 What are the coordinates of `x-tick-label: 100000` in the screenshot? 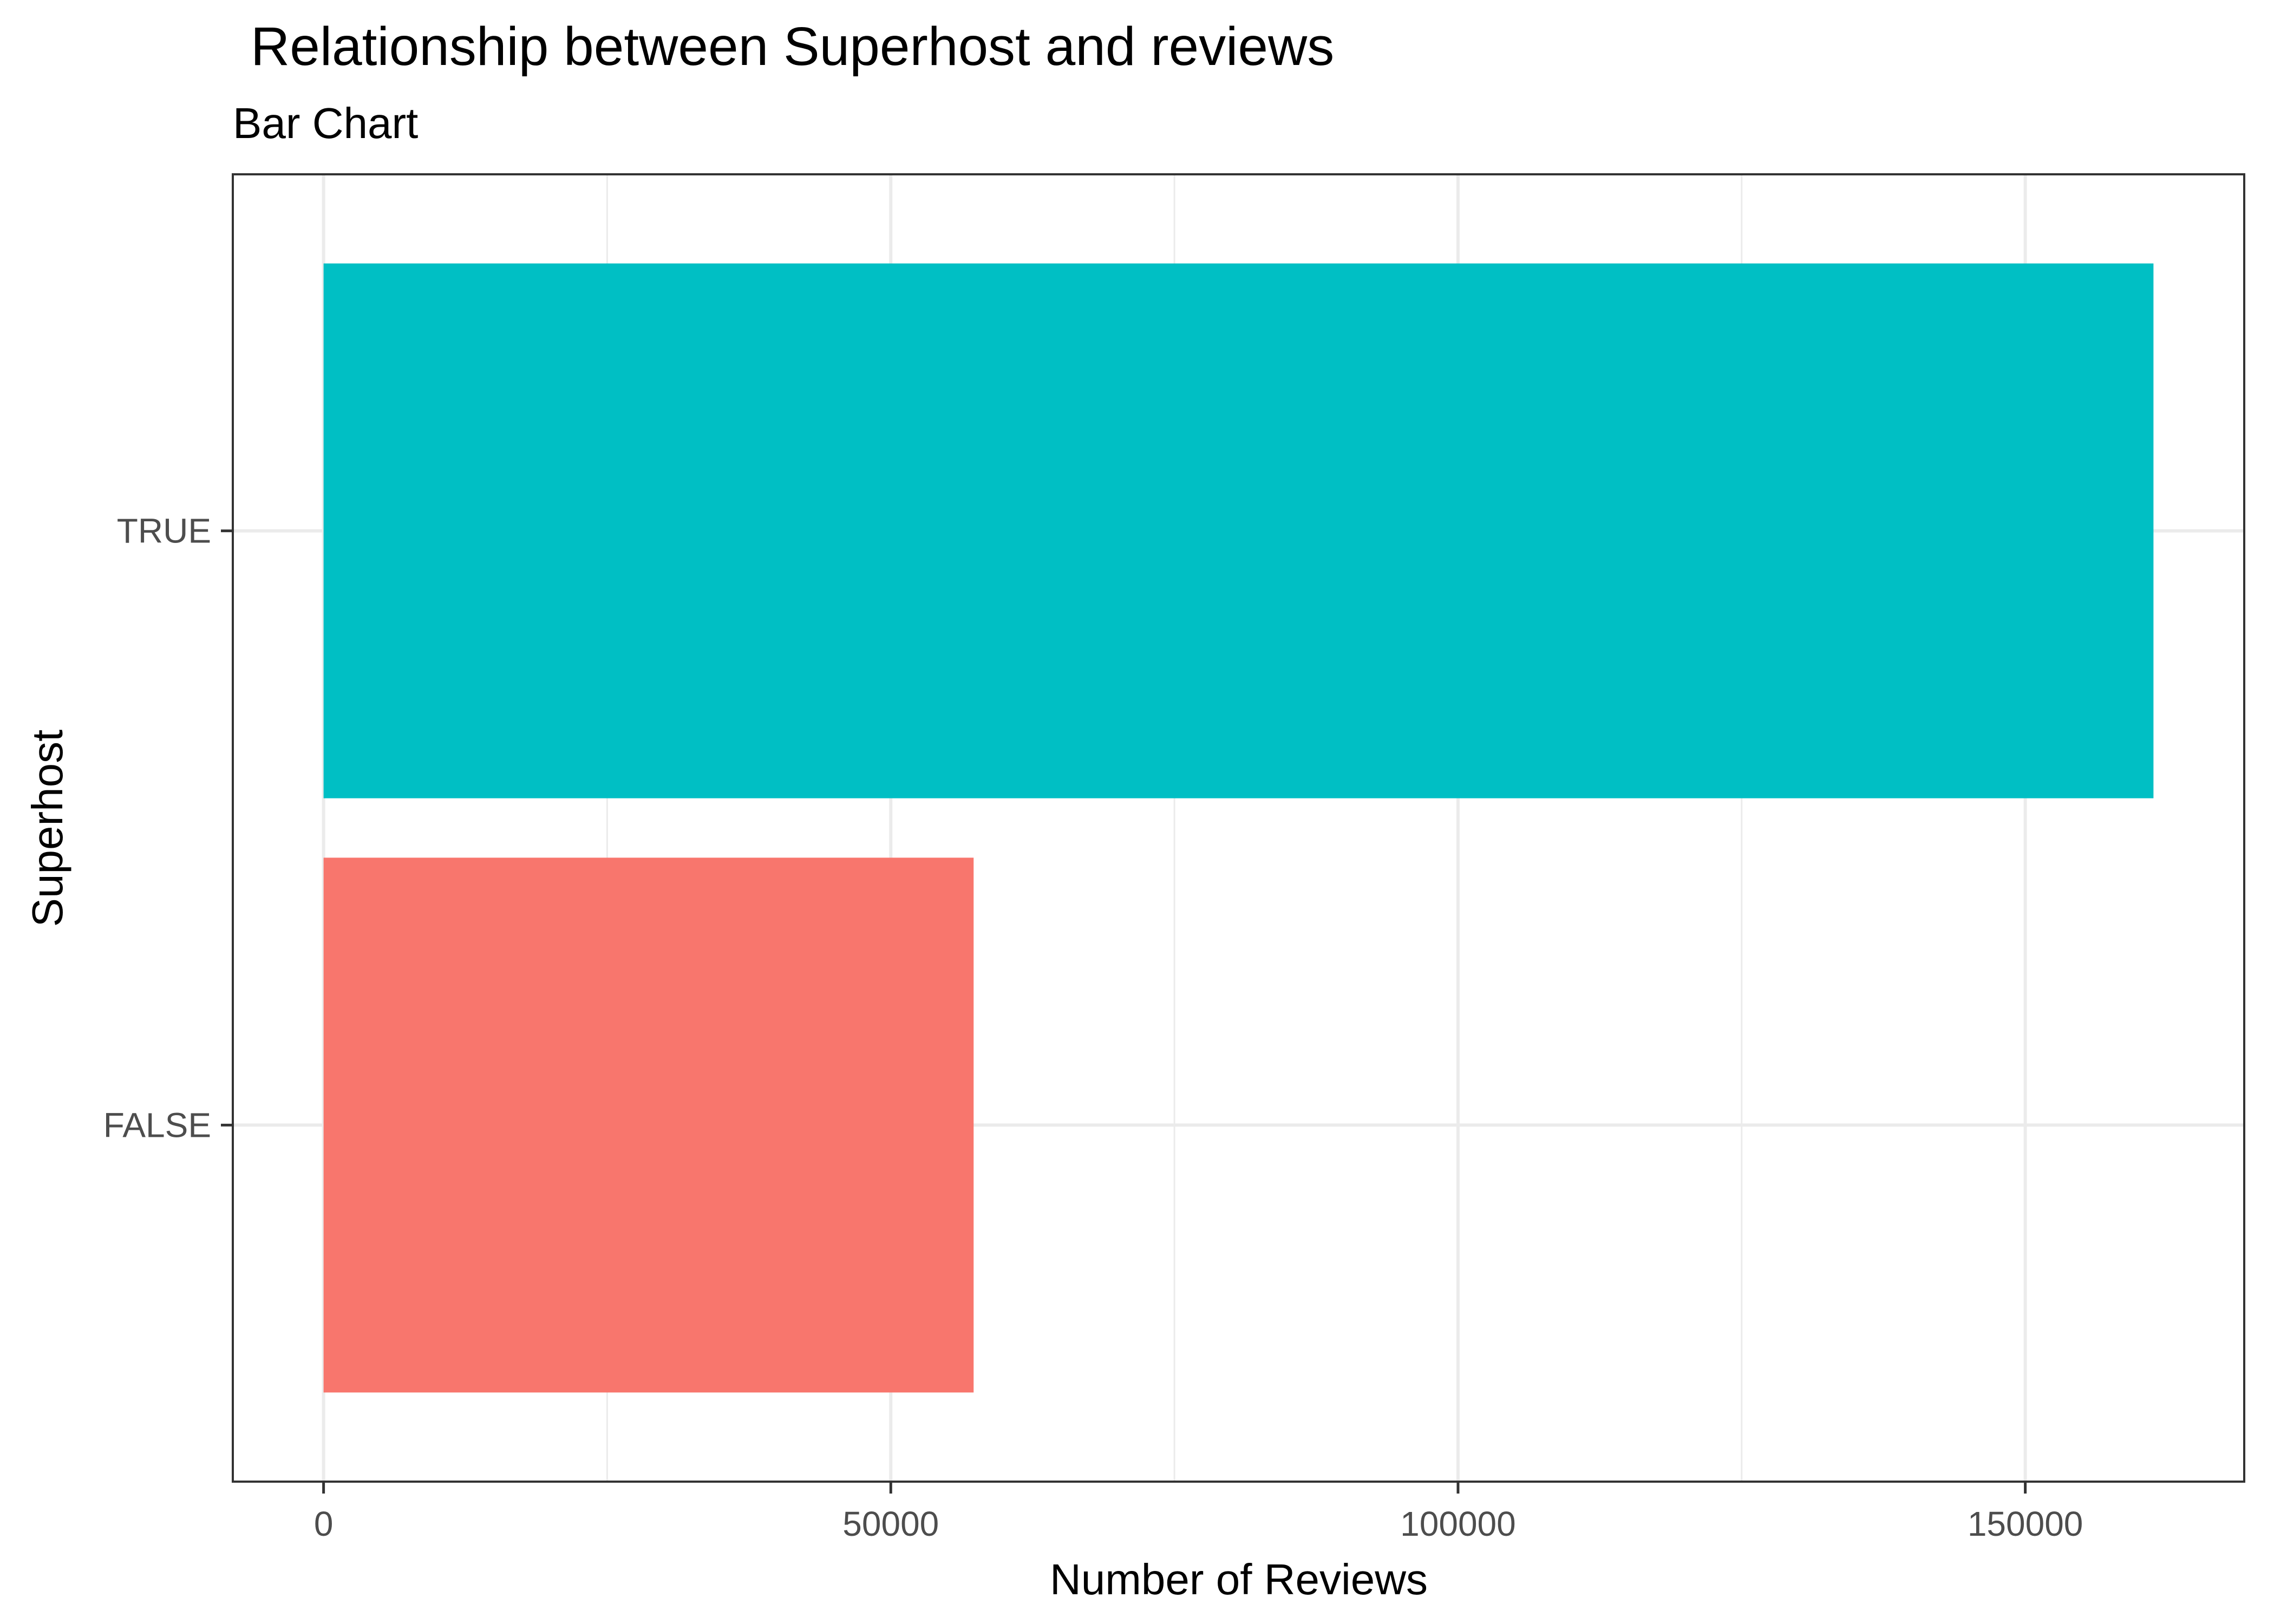 It's located at (1458, 1523).